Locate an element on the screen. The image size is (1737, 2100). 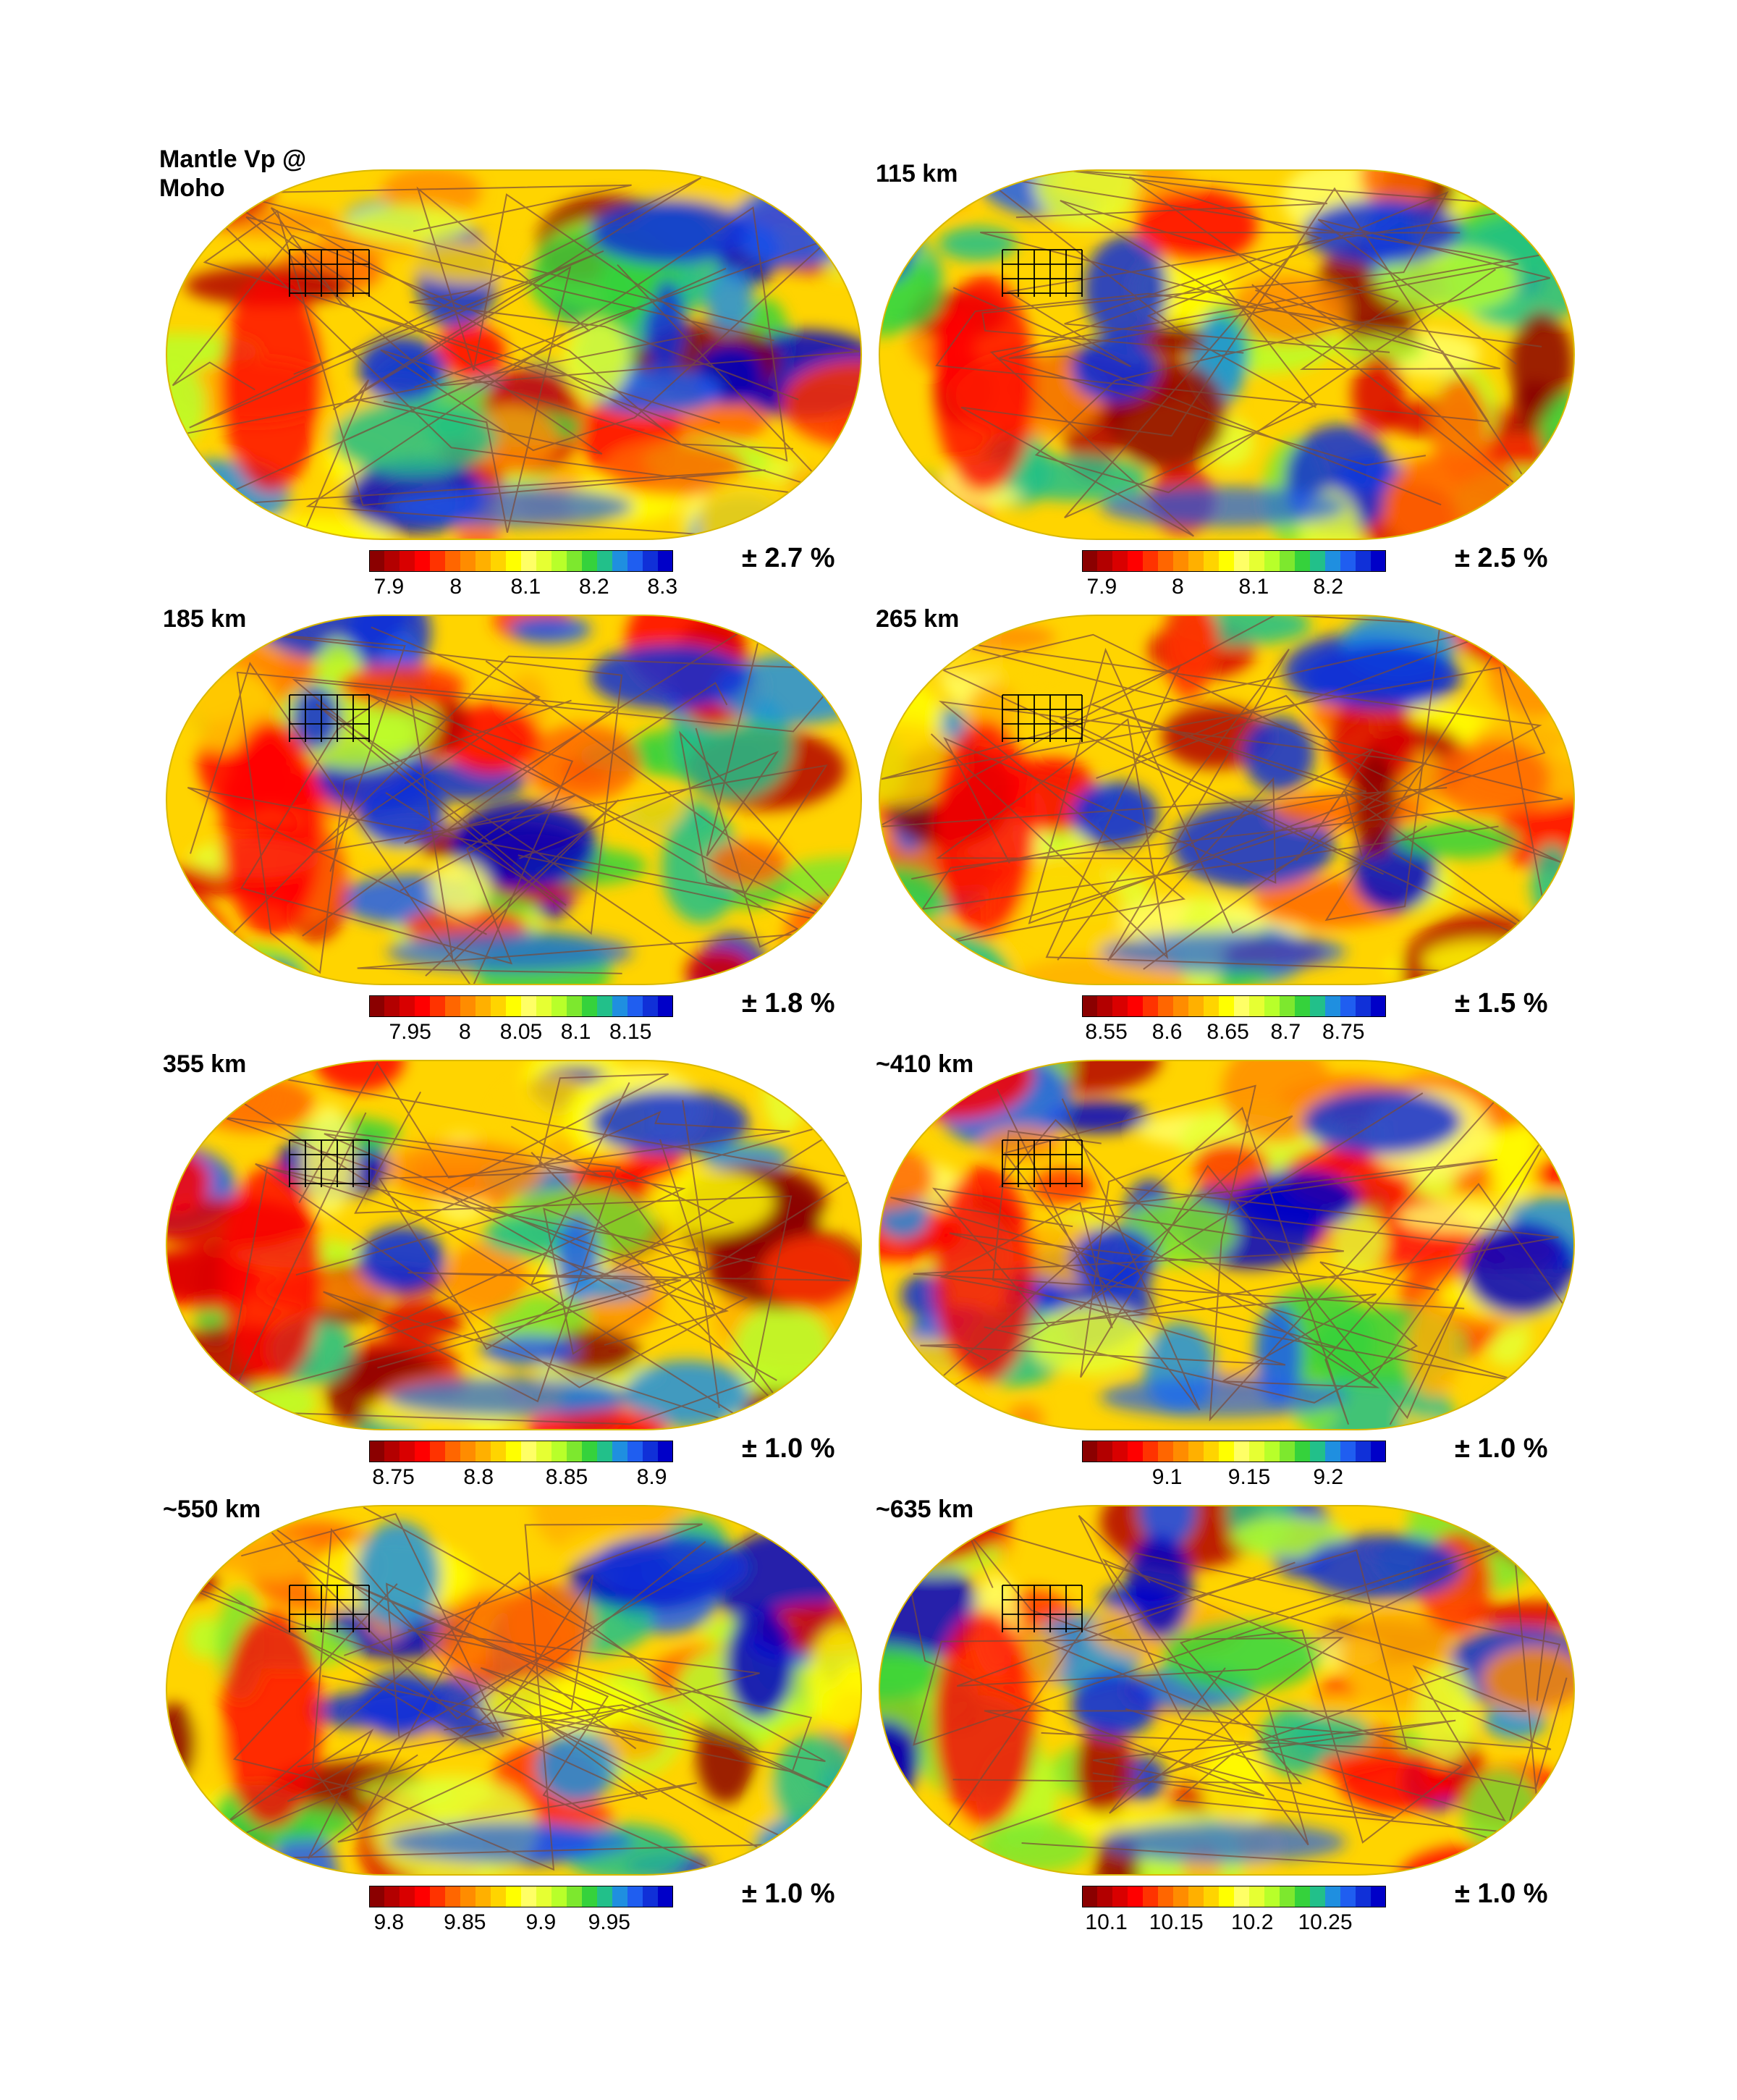
colorbar-tick-label: 10.25 is located at coordinates (1325, 1922).